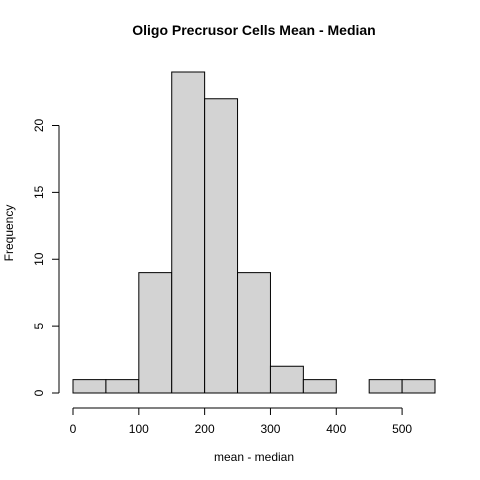  Describe the element at coordinates (139, 429) in the screenshot. I see `x-tick-label: 100` at that location.